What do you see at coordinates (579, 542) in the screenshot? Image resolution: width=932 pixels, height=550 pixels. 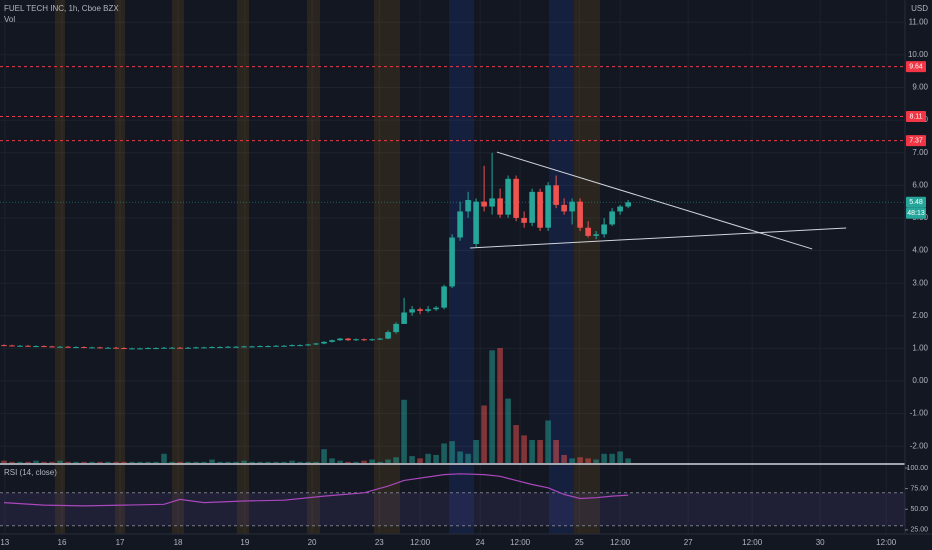 I see `x-tick-label: 25` at bounding box center [579, 542].